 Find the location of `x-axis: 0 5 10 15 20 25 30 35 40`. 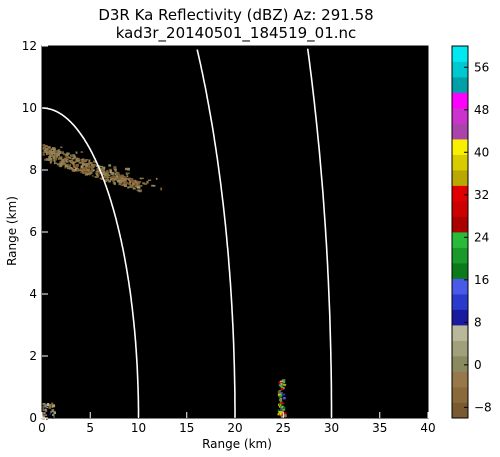

x-axis: 0 5 10 15 20 25 30 35 40 is located at coordinates (237, 423).